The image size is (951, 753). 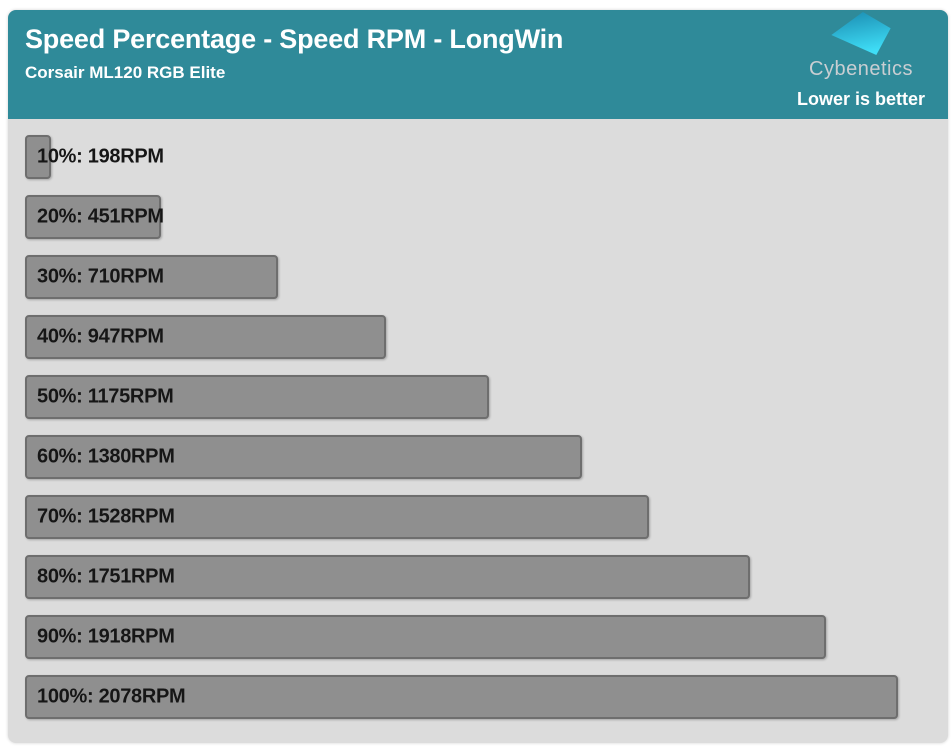 What do you see at coordinates (106, 456) in the screenshot?
I see `bar-label: 60%: 1380RPM` at bounding box center [106, 456].